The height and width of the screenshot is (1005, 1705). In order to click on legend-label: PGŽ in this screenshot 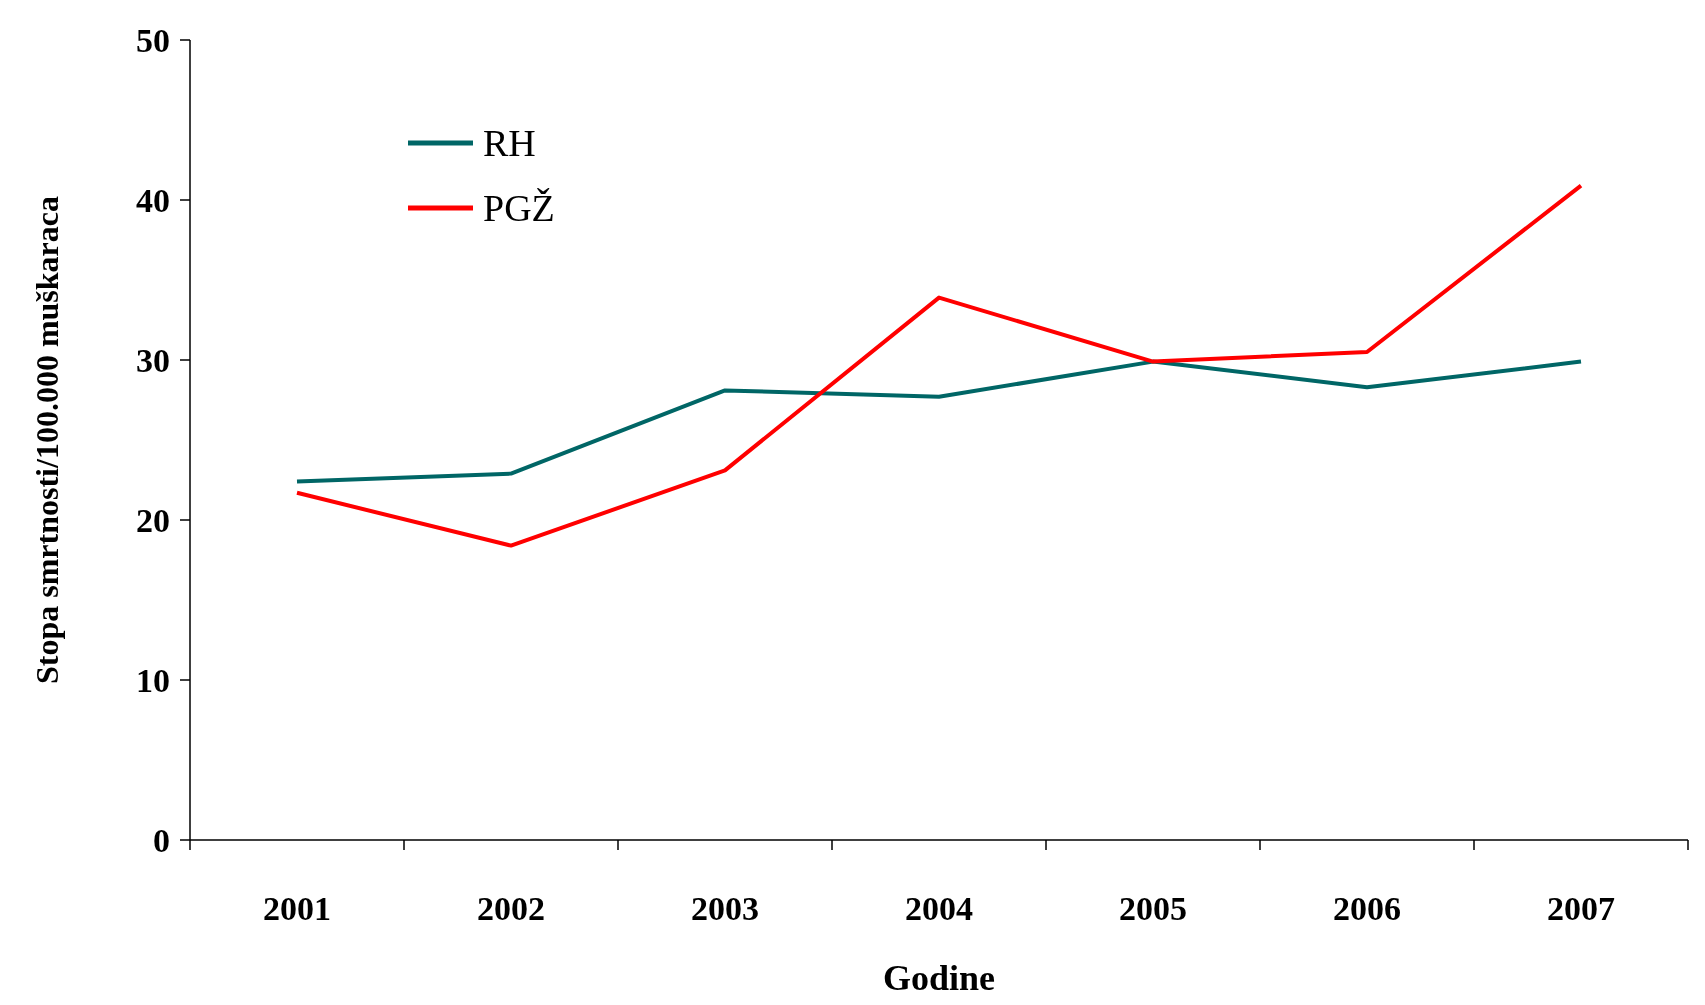, I will do `click(519, 208)`.